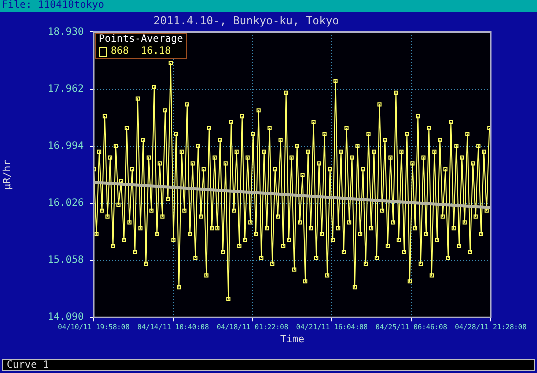 The height and width of the screenshot is (373, 537). I want to click on x-axis-title: Time, so click(292, 340).